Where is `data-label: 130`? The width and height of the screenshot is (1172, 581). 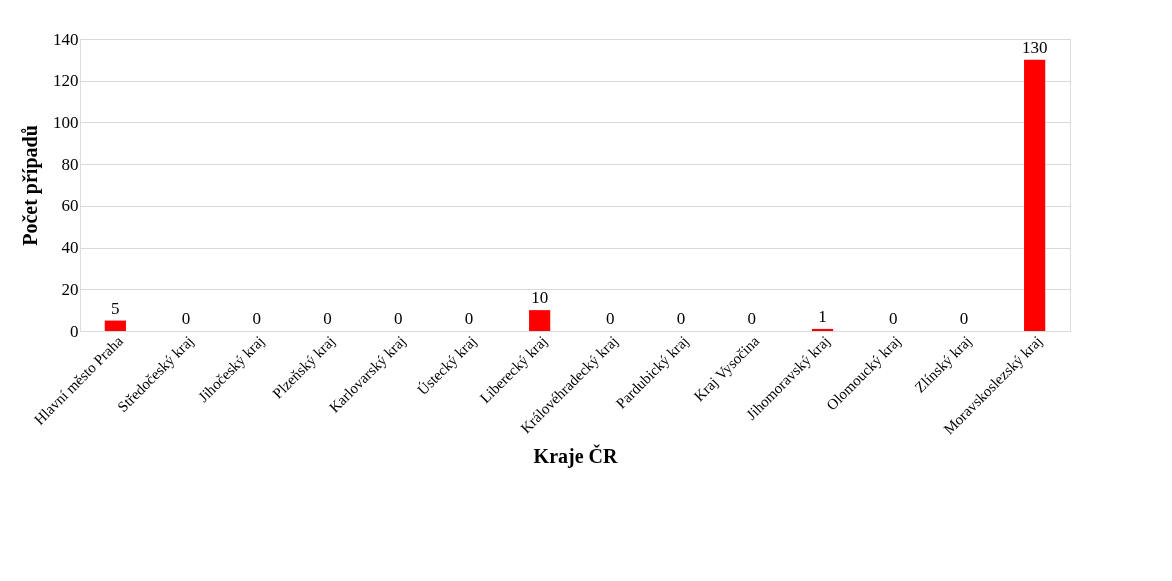
data-label: 130 is located at coordinates (1034, 47).